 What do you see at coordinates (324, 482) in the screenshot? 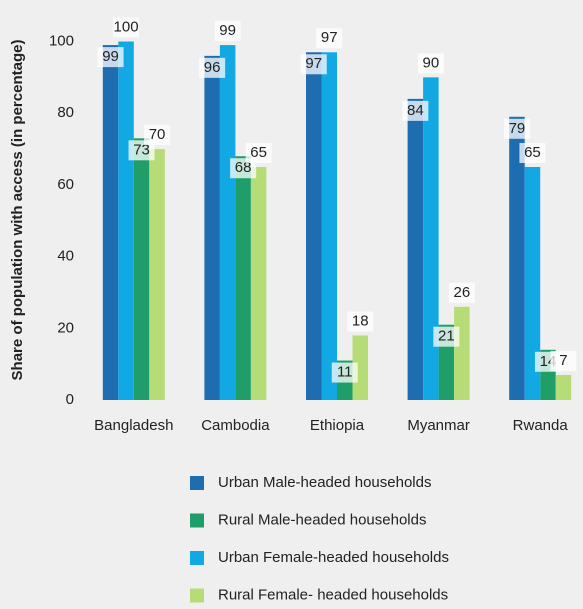
I see `legend-label: Urban Male-headed households` at bounding box center [324, 482].